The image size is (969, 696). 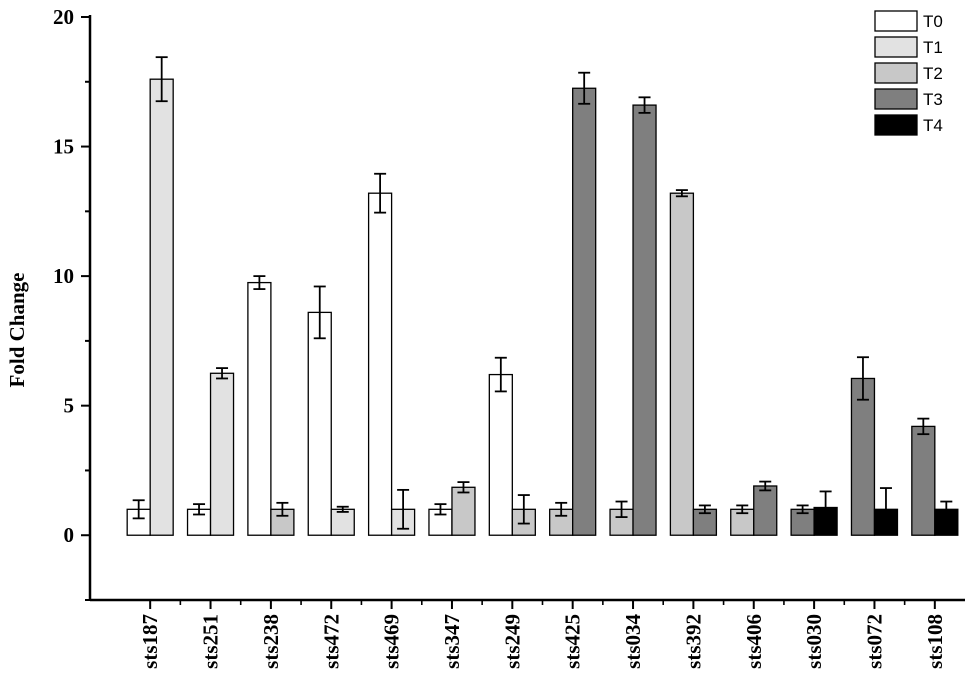 What do you see at coordinates (862, 378) in the screenshot?
I see `error-bar-sts072-T3` at bounding box center [862, 378].